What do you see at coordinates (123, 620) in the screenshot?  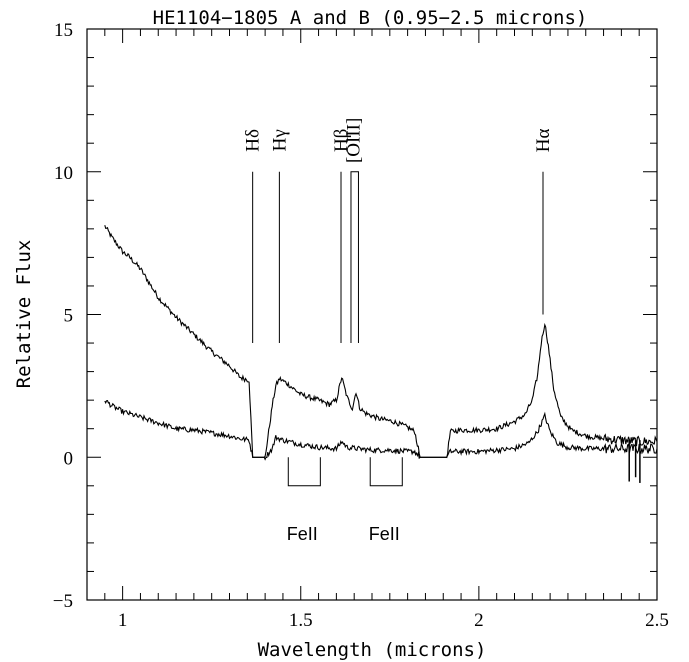 I see `x-tick-label: 1` at bounding box center [123, 620].